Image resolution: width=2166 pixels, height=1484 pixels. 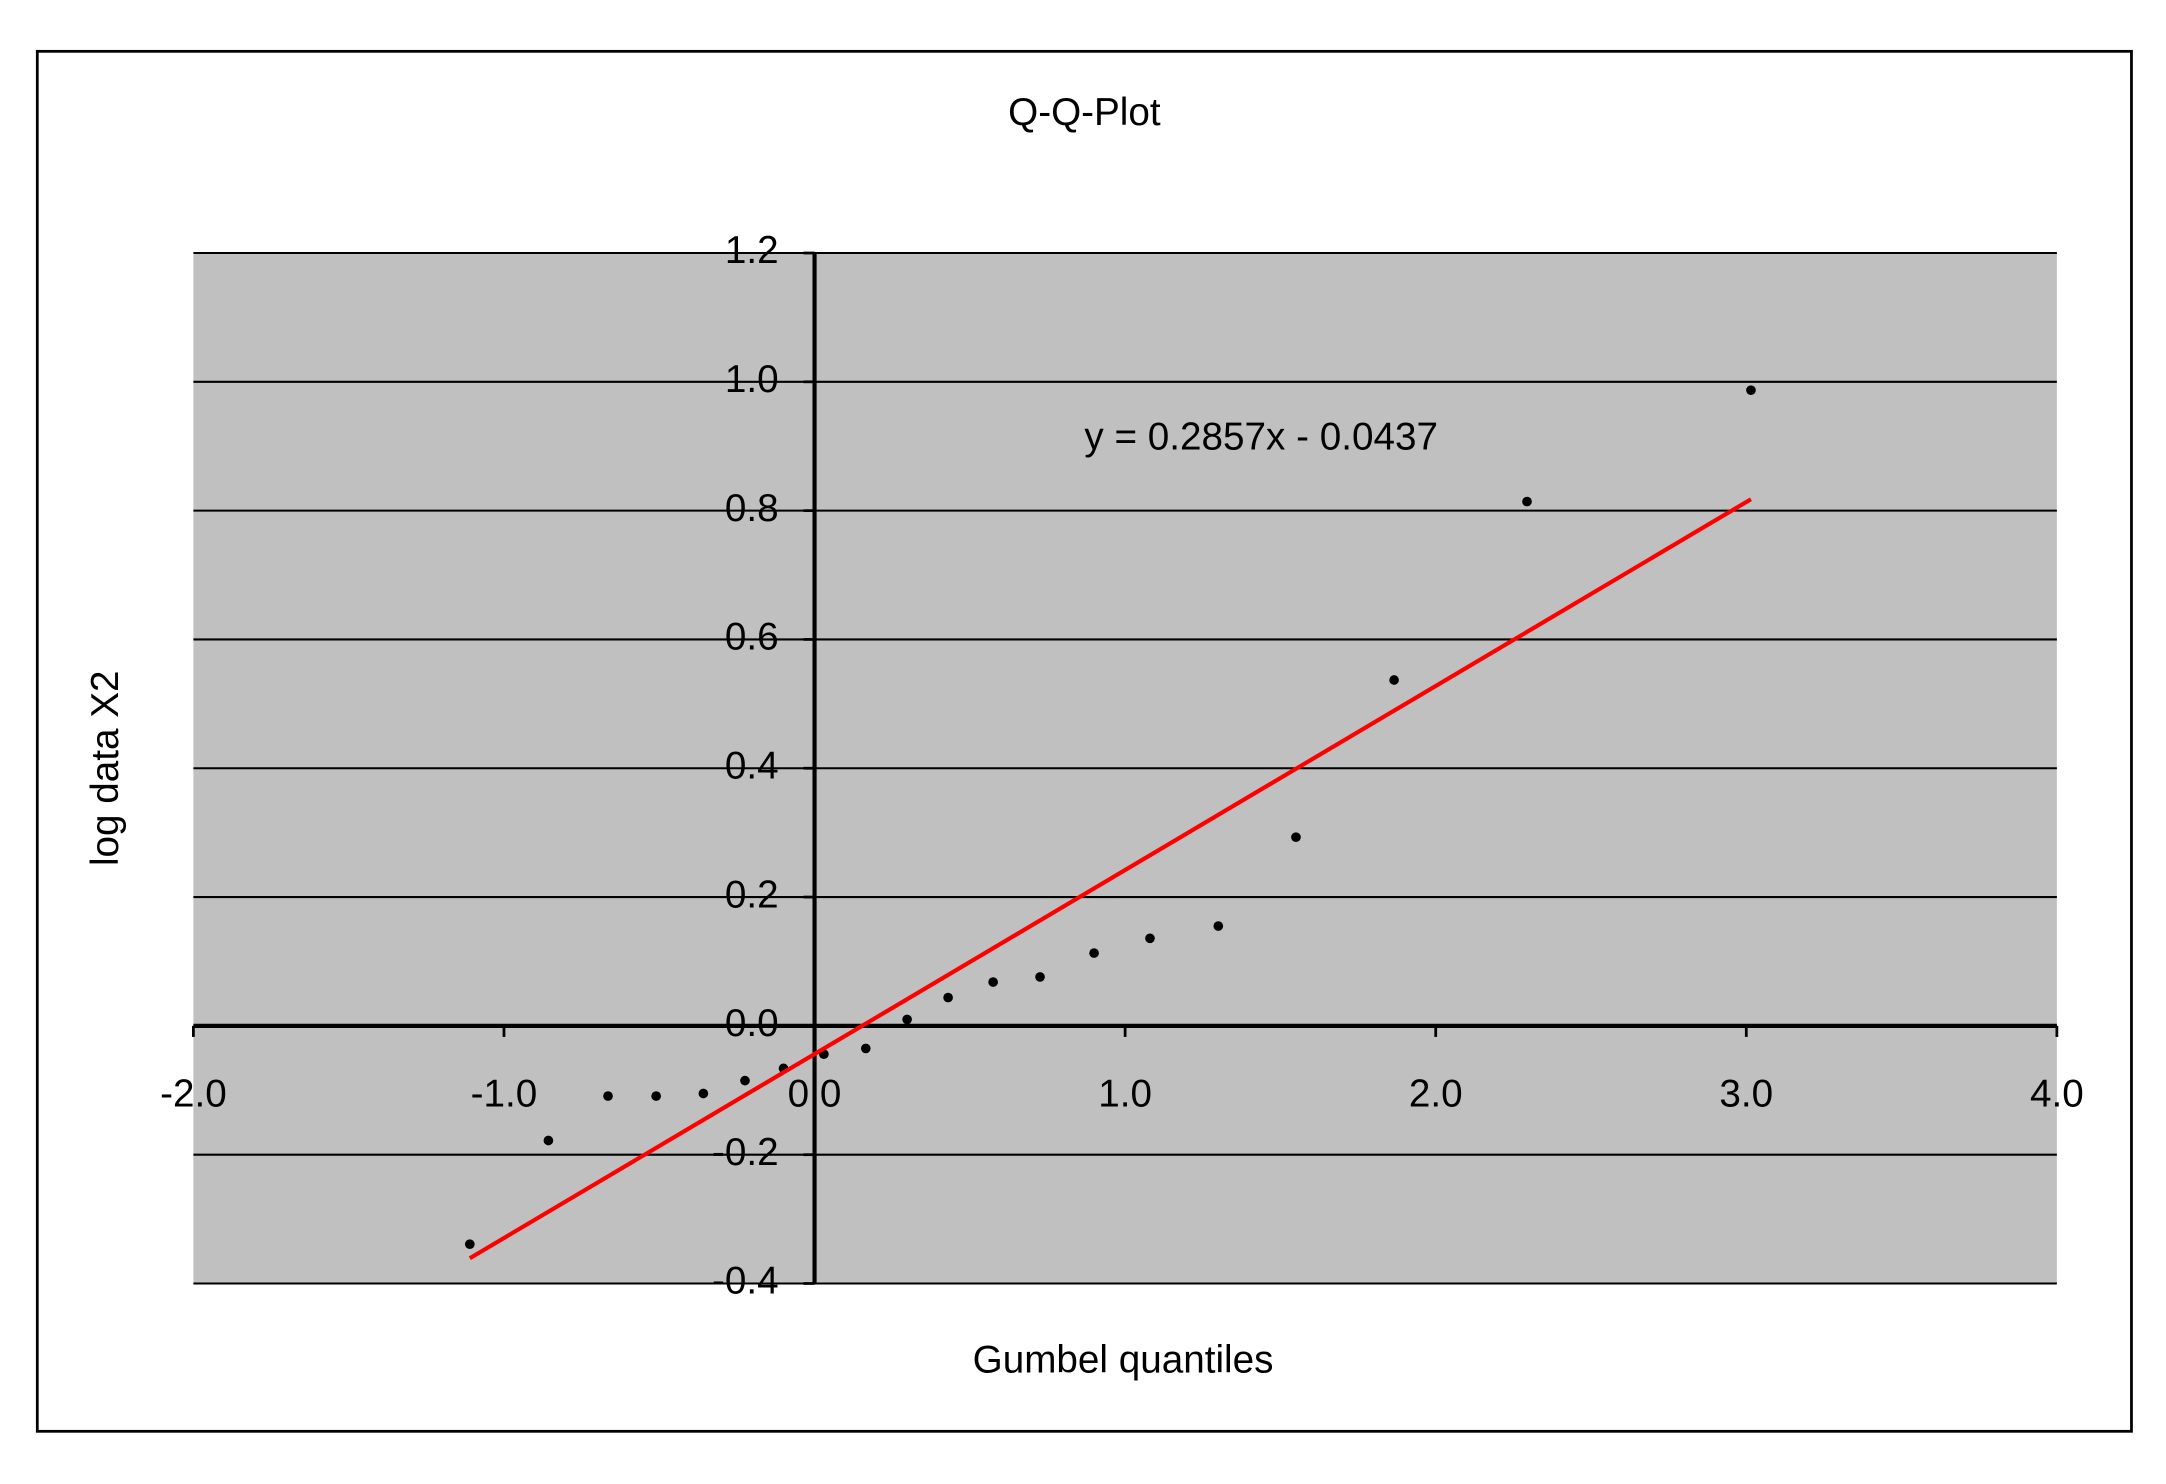 I want to click on y-tick-label: 0.0, so click(x=752, y=1023).